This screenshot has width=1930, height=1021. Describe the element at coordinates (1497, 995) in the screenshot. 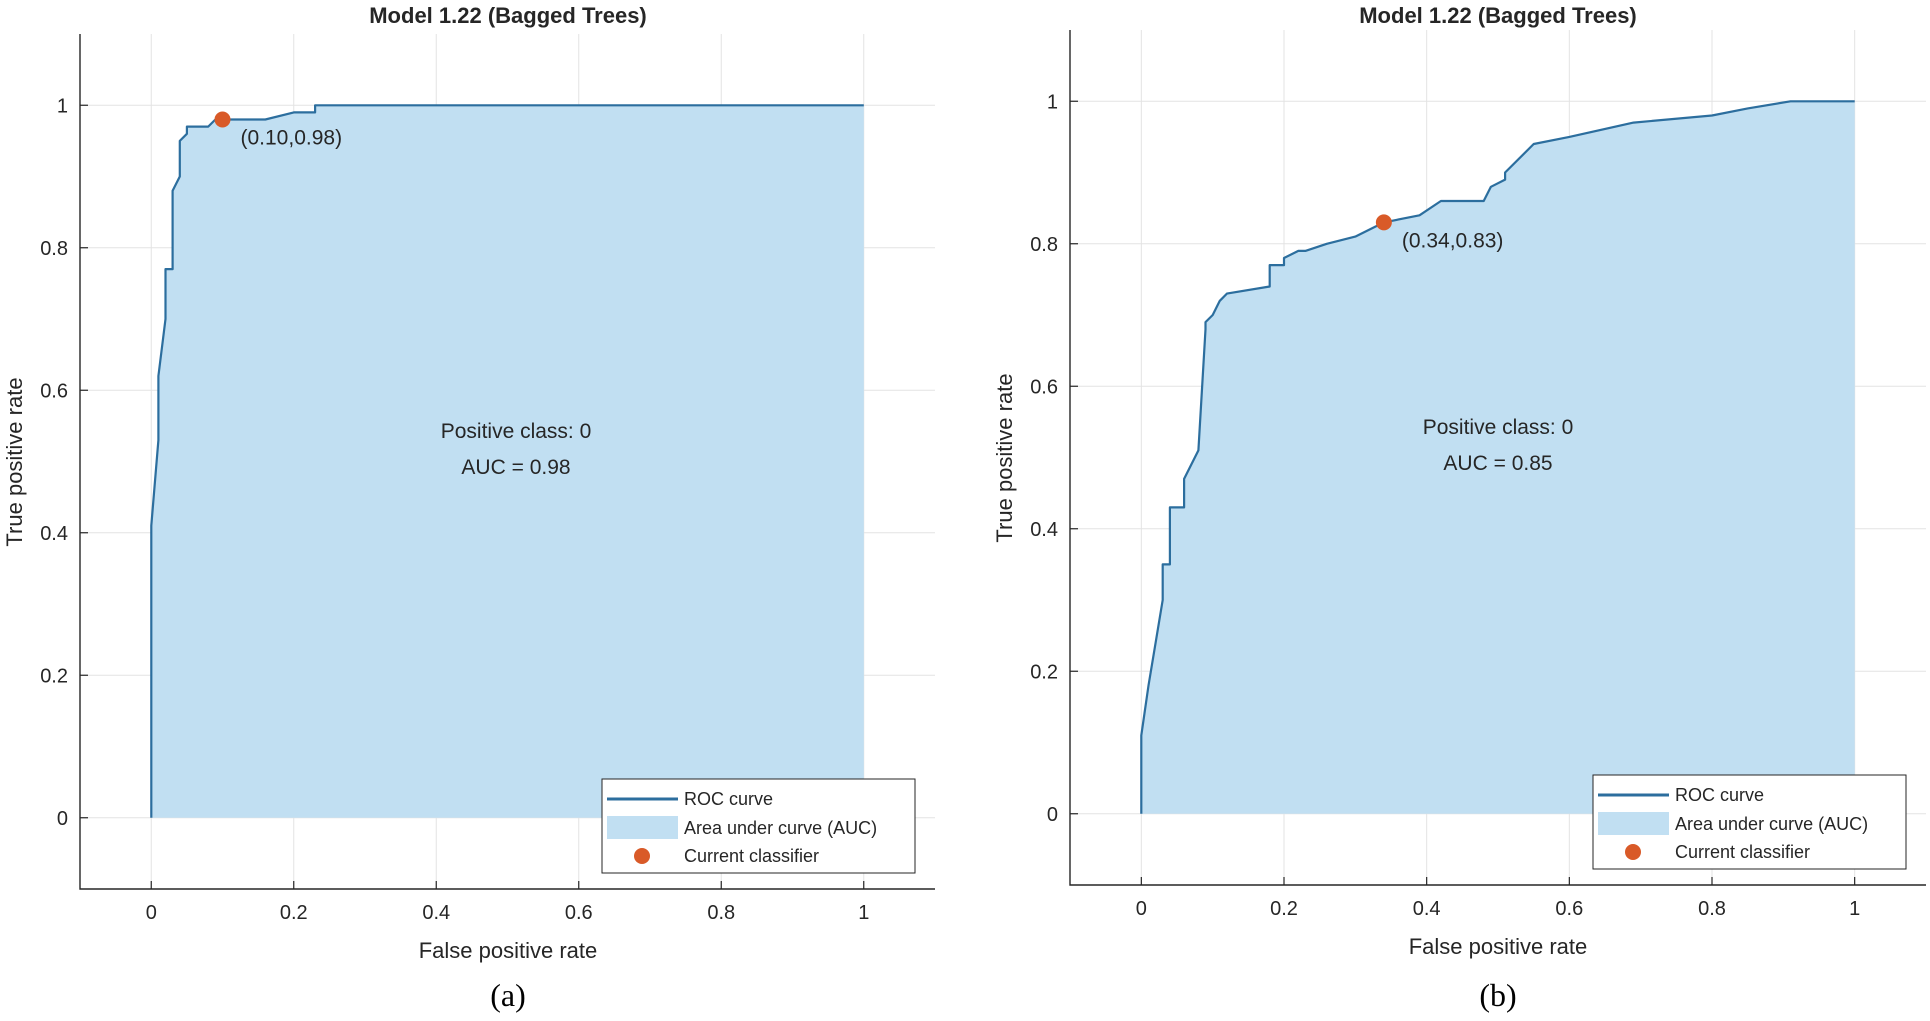

I see `panel-caption-b: (b)` at that location.